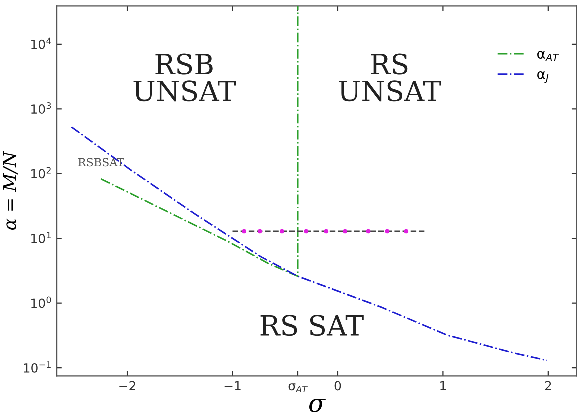 This screenshot has height=412, width=588. What do you see at coordinates (312, 325) in the screenshot?
I see `annotation: RS SAT` at bounding box center [312, 325].